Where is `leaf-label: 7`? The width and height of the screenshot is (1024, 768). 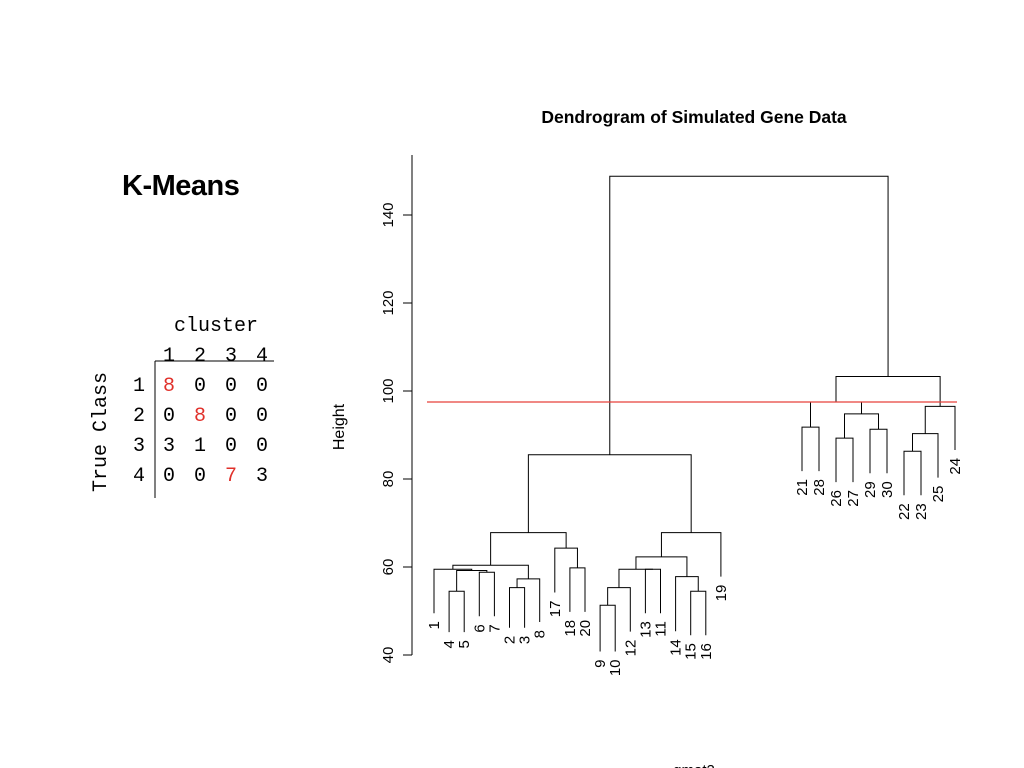 leaf-label: 7 is located at coordinates (494, 628).